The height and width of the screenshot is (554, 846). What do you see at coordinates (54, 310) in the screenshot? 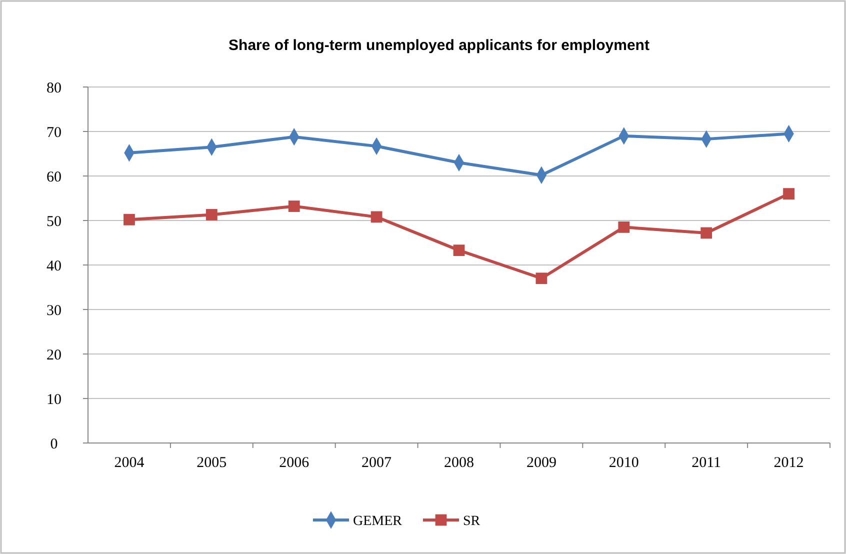
I see `y-tick-label: 30` at bounding box center [54, 310].